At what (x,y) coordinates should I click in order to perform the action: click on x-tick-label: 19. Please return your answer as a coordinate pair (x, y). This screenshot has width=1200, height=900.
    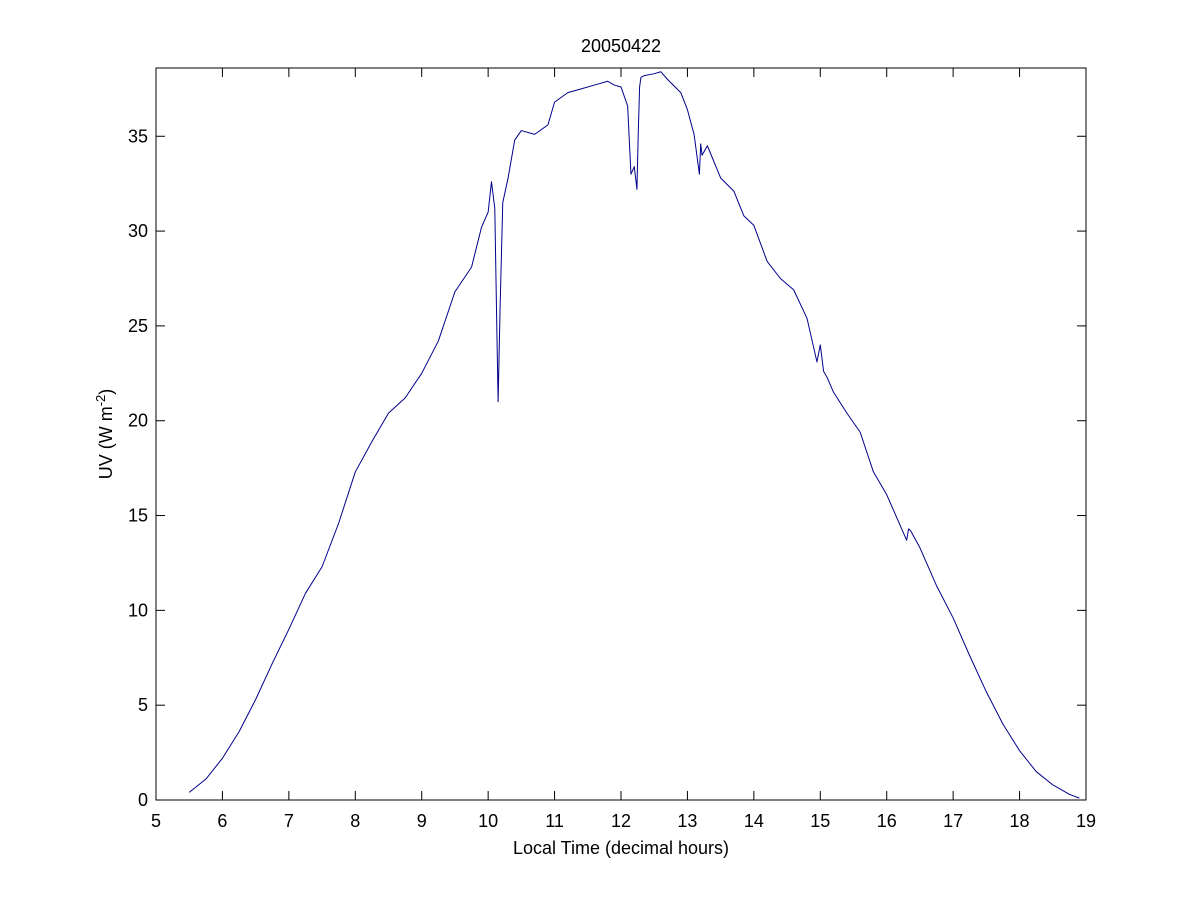
    Looking at the image, I should click on (1086, 821).